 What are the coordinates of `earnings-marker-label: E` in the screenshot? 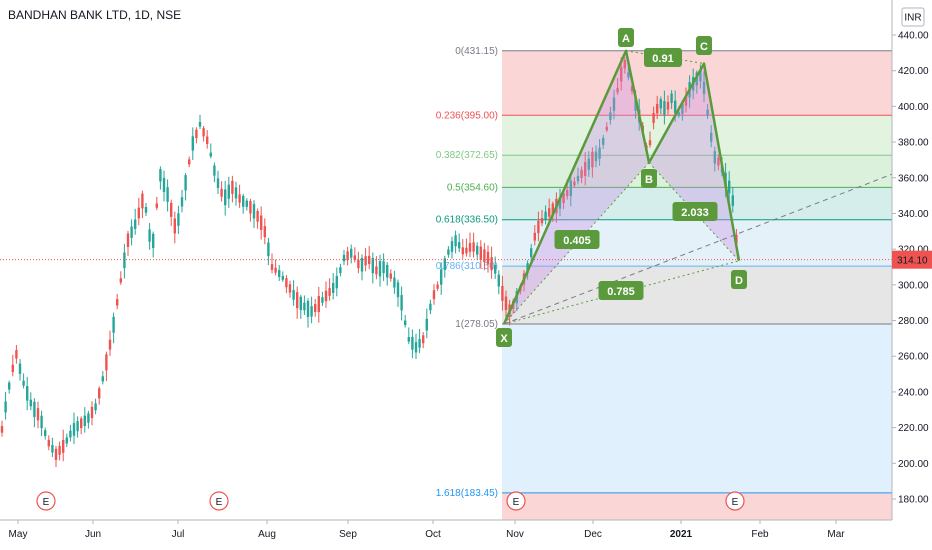 It's located at (46, 502).